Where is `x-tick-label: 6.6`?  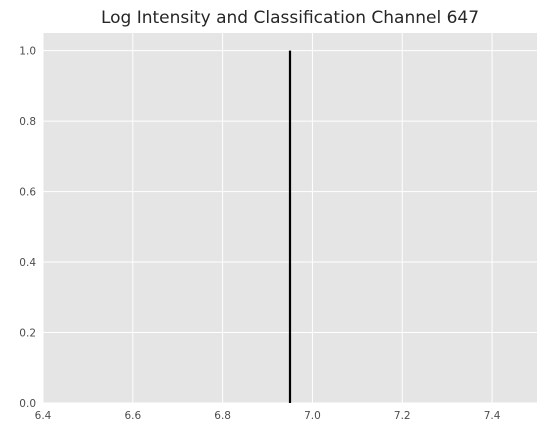 x-tick-label: 6.6 is located at coordinates (132, 416).